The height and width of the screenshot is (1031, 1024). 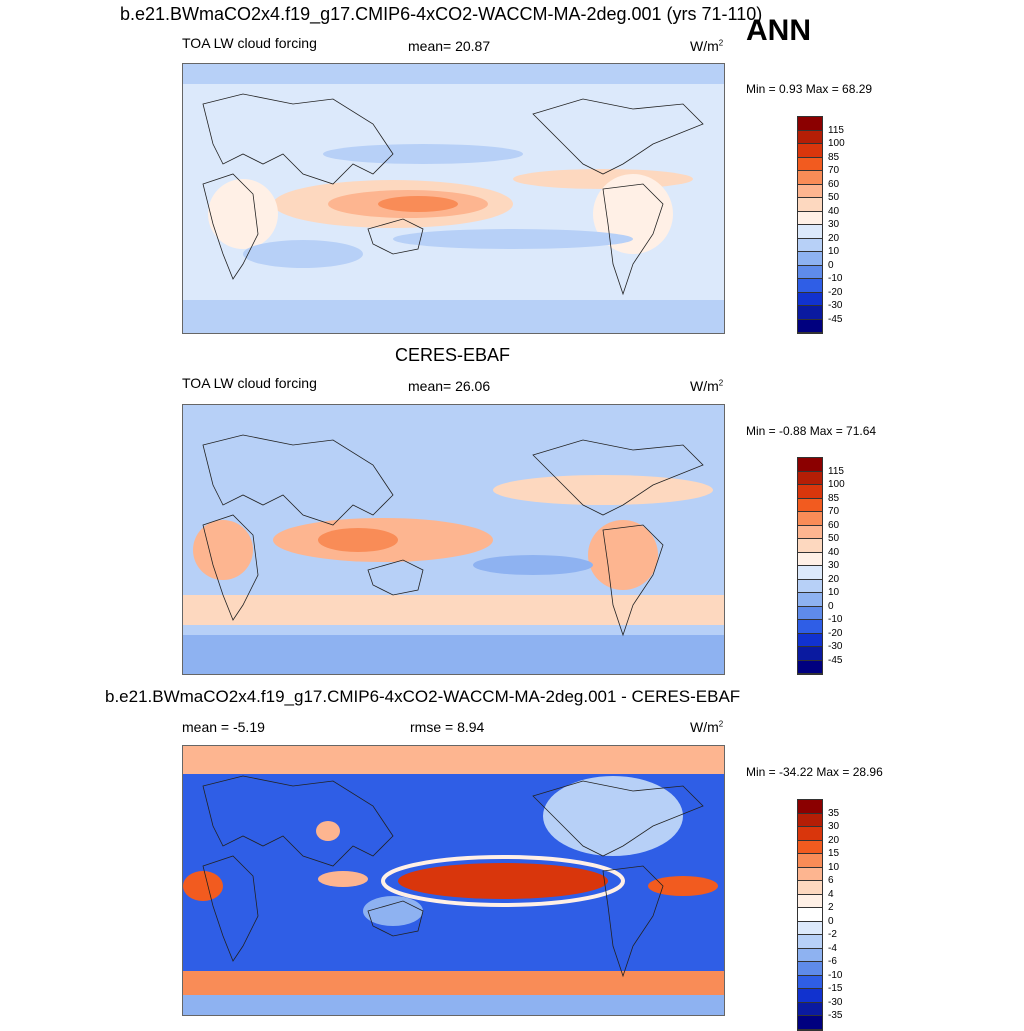 What do you see at coordinates (453, 355) in the screenshot?
I see `panel-title: CERES-EBAF` at bounding box center [453, 355].